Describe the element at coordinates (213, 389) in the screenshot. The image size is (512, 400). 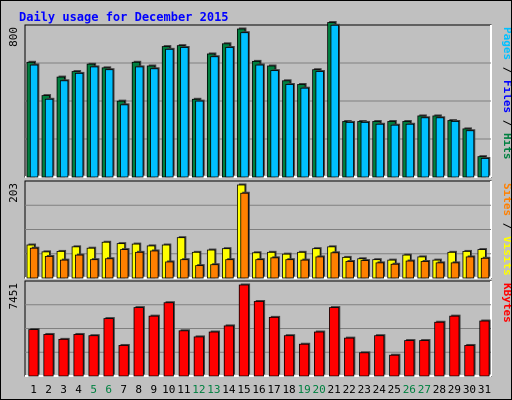
I see `x-tick-label-13: 13` at that location.